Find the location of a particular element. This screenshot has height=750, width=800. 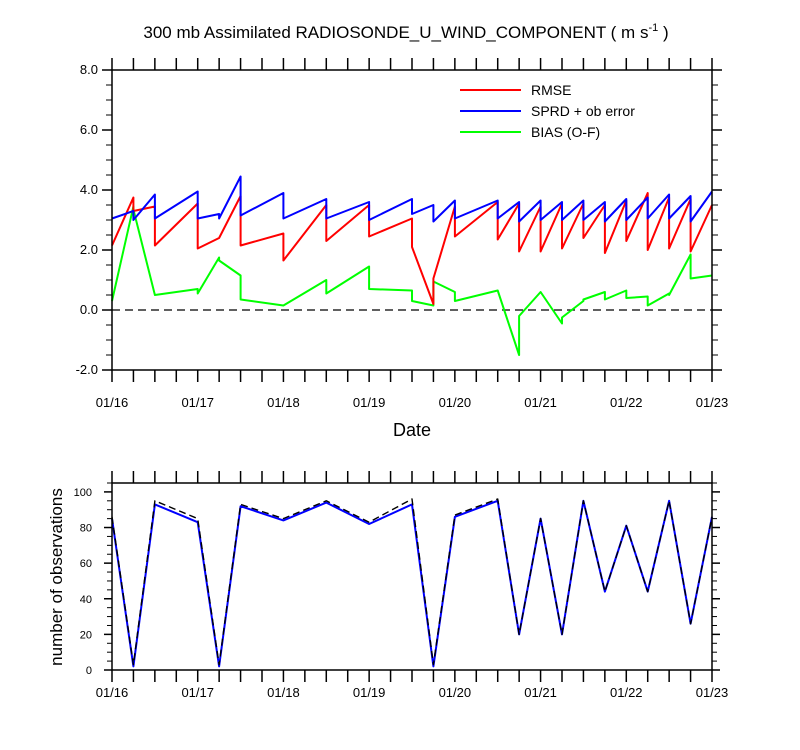

y-axis-label: number of observations is located at coordinates (56, 577).